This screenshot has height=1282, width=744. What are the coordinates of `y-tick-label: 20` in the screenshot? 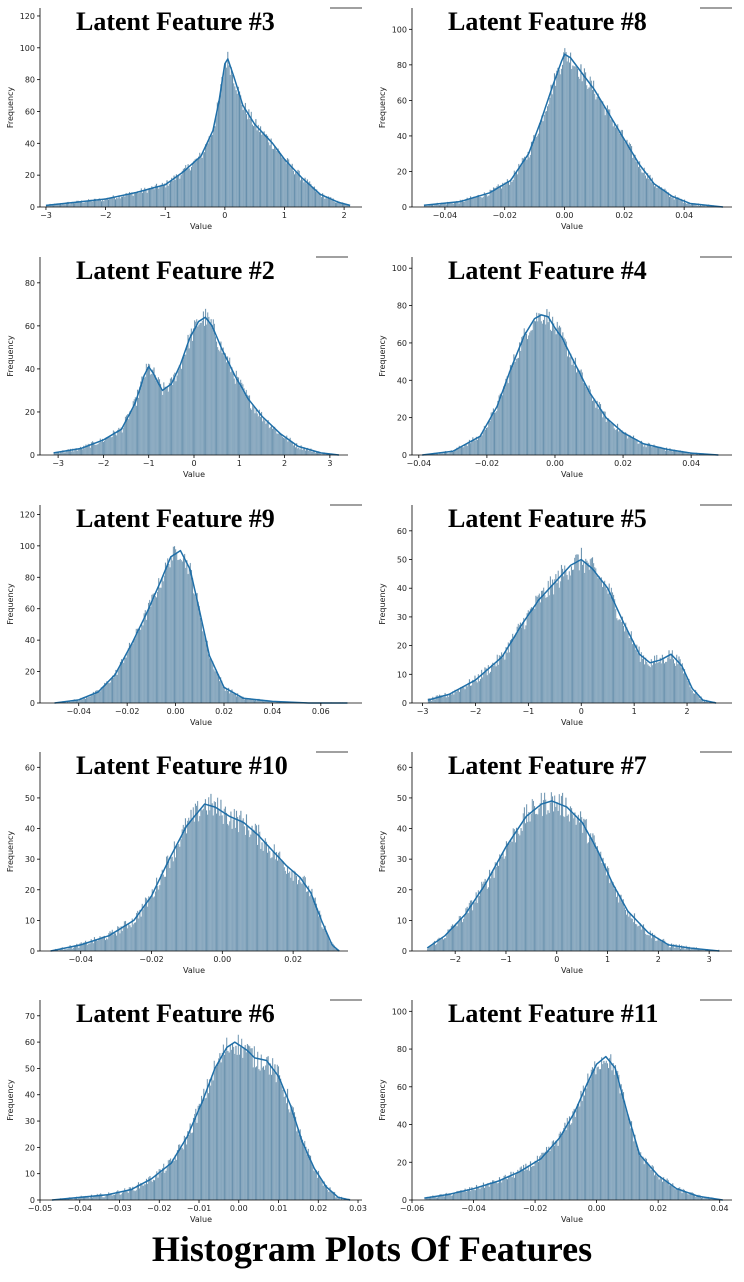 It's located at (402, 646).